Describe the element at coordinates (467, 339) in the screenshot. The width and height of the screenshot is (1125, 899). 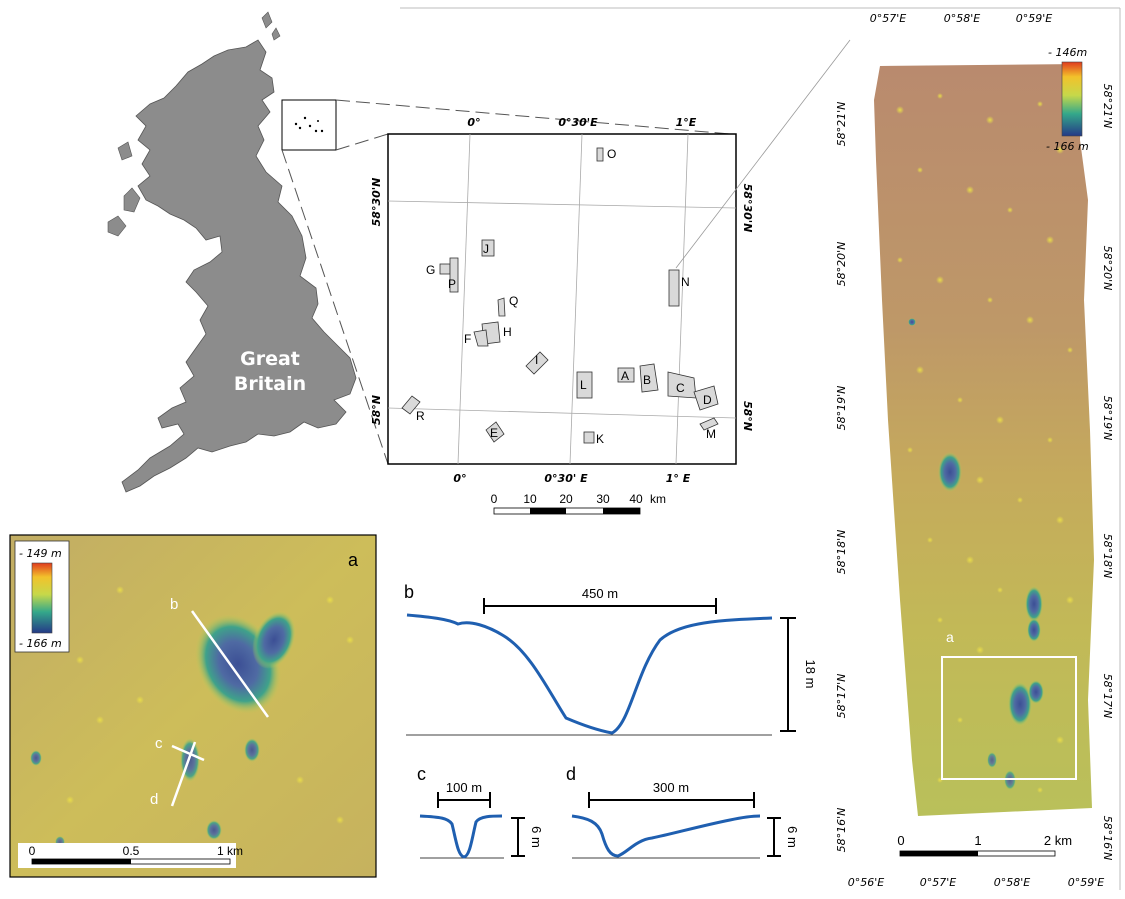
I see `site-label-f: F` at that location.